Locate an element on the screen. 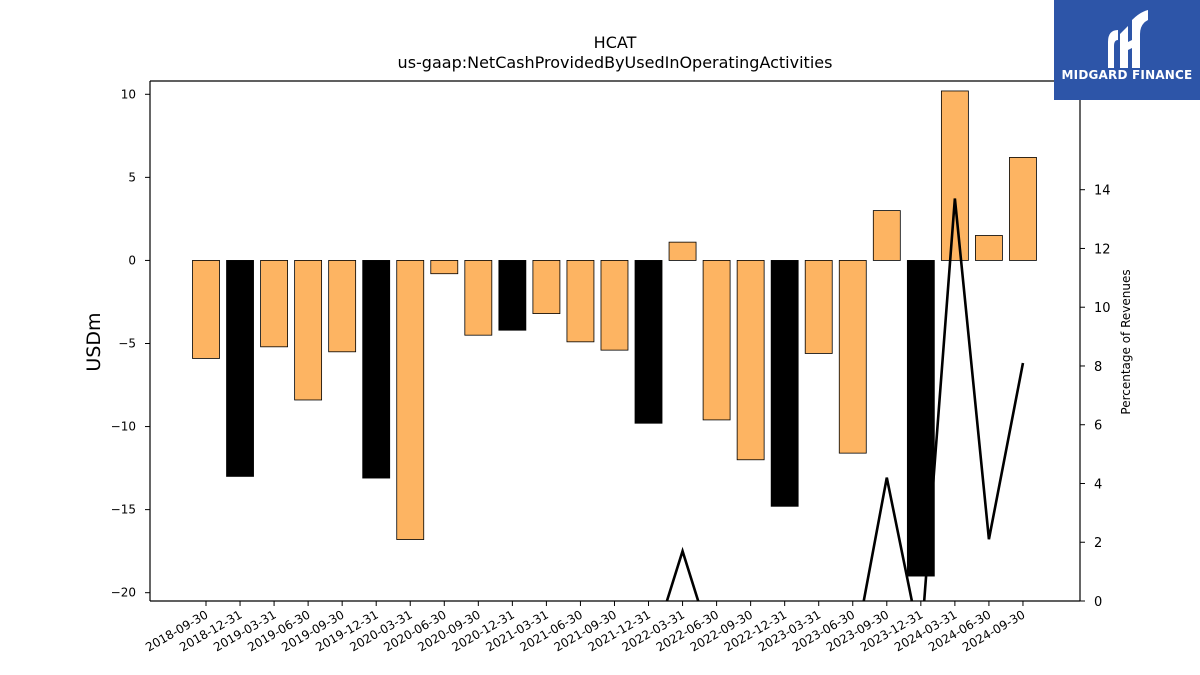 The width and height of the screenshot is (1200, 675). y-tick-label: −20 is located at coordinates (123, 593).